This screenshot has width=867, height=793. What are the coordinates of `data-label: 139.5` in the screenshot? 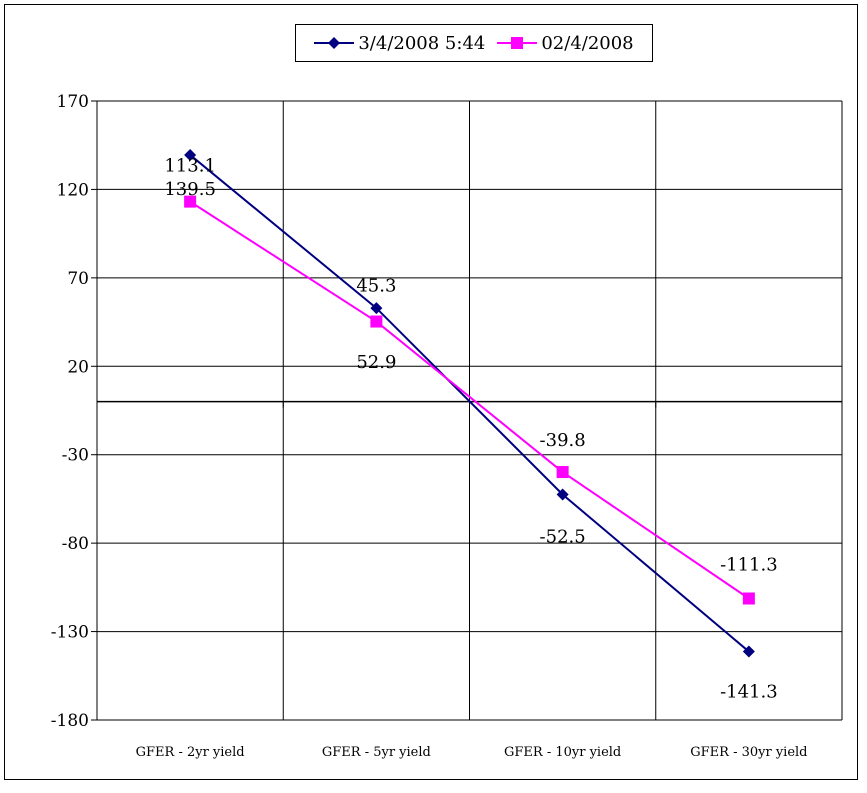 It's located at (190, 189).